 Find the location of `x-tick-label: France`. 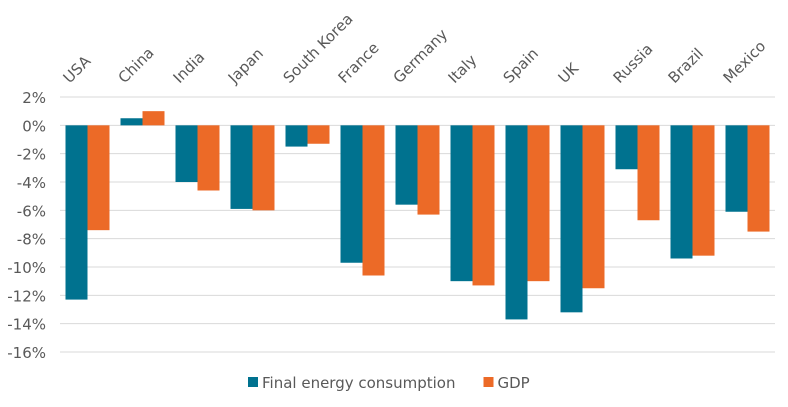

x-tick-label: France is located at coordinates (359, 63).